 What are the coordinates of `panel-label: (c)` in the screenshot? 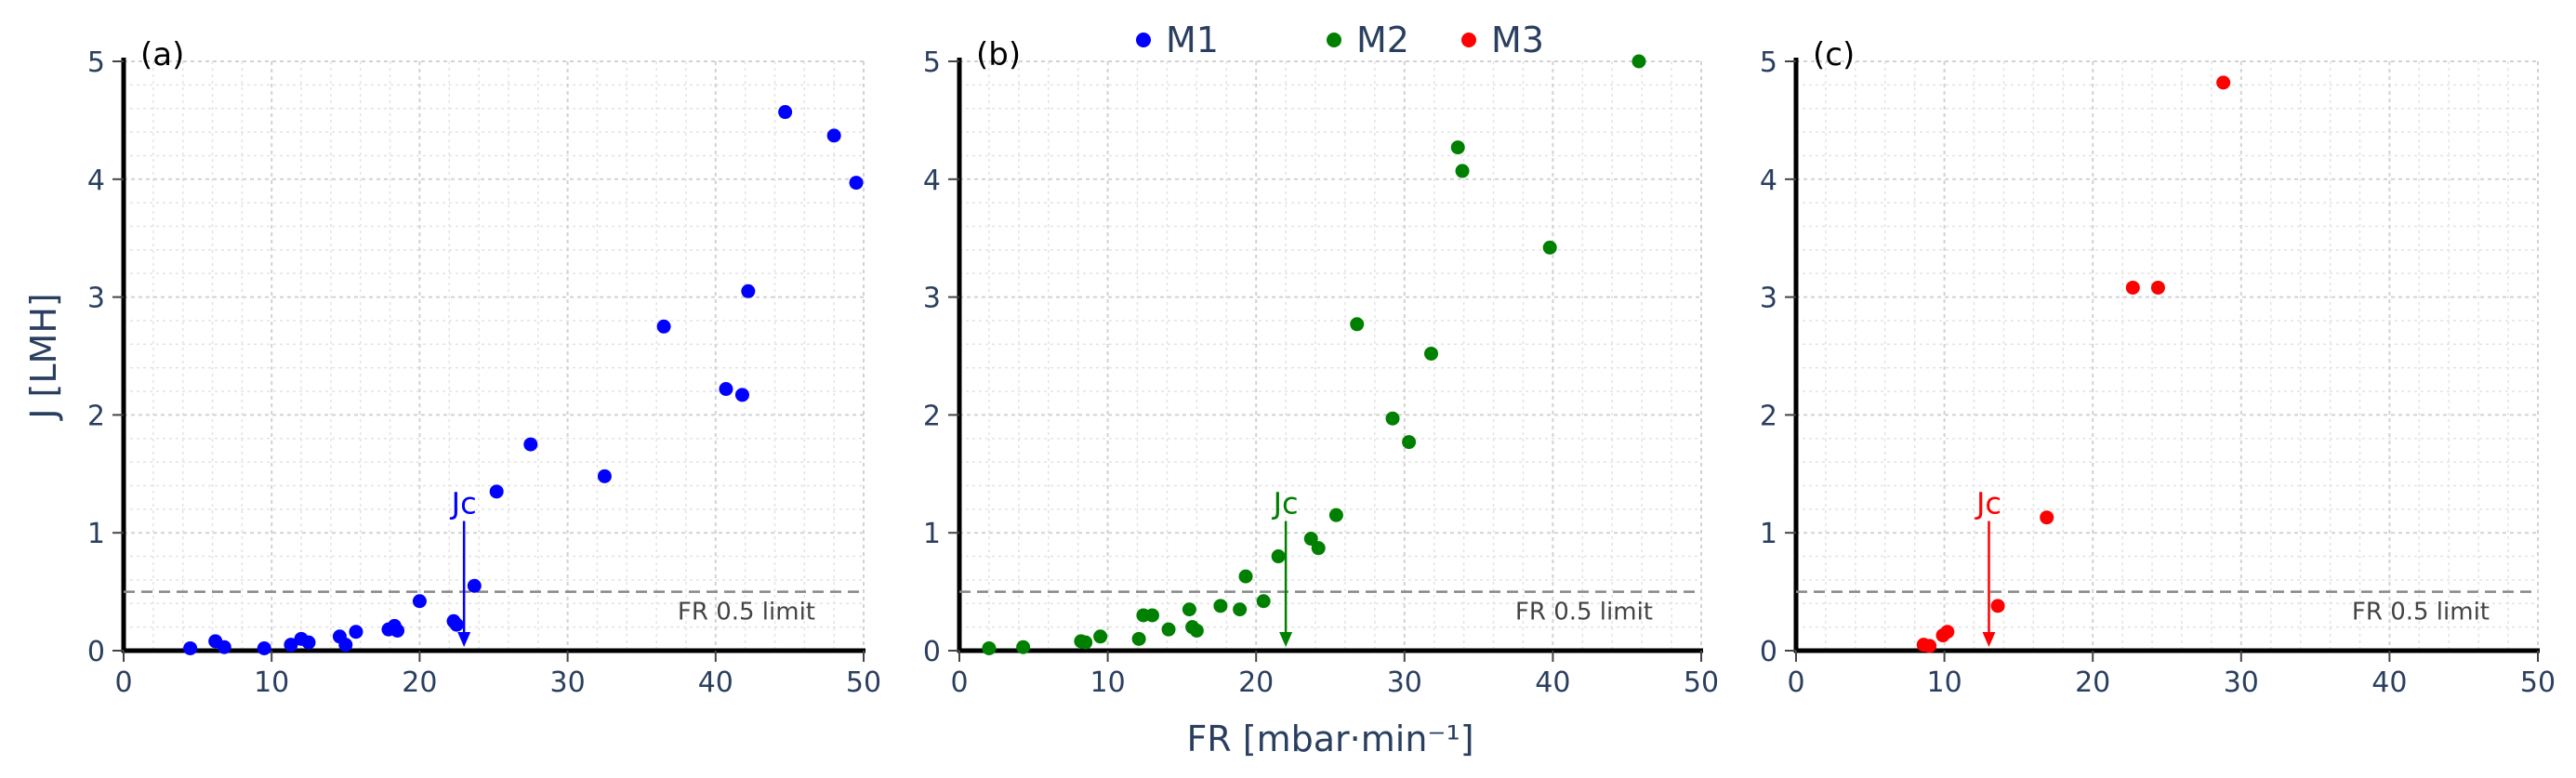 It's located at (1834, 54).